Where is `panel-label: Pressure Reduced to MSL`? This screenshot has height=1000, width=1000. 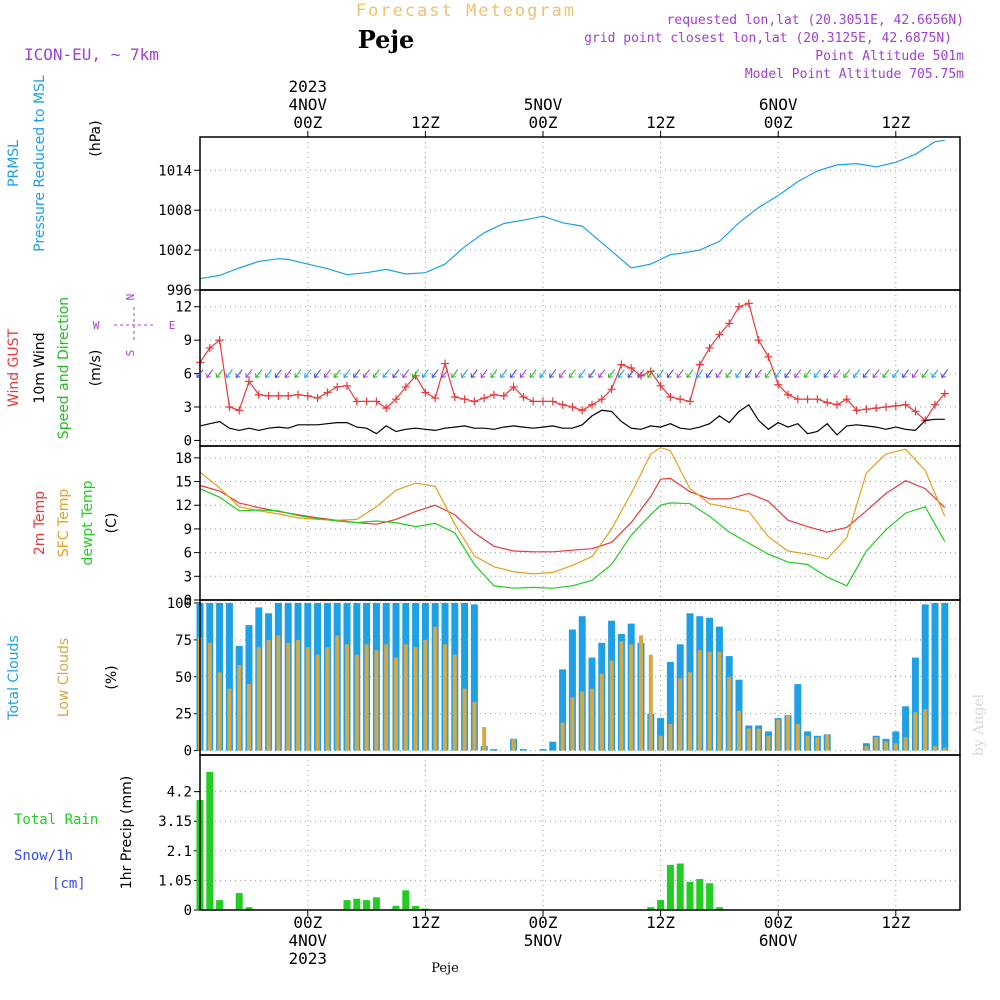
panel-label: Pressure Reduced to MSL is located at coordinates (40, 163).